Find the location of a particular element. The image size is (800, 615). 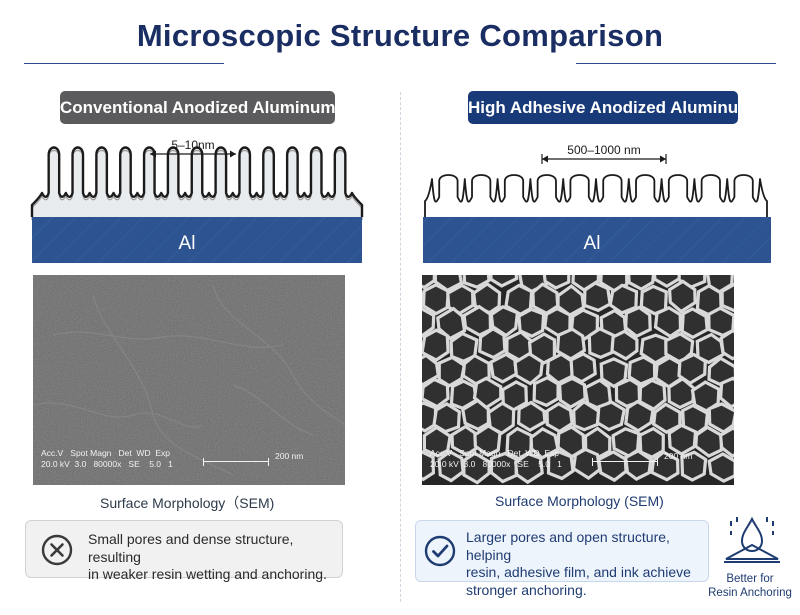

oxide-layer is located at coordinates (197, 182).